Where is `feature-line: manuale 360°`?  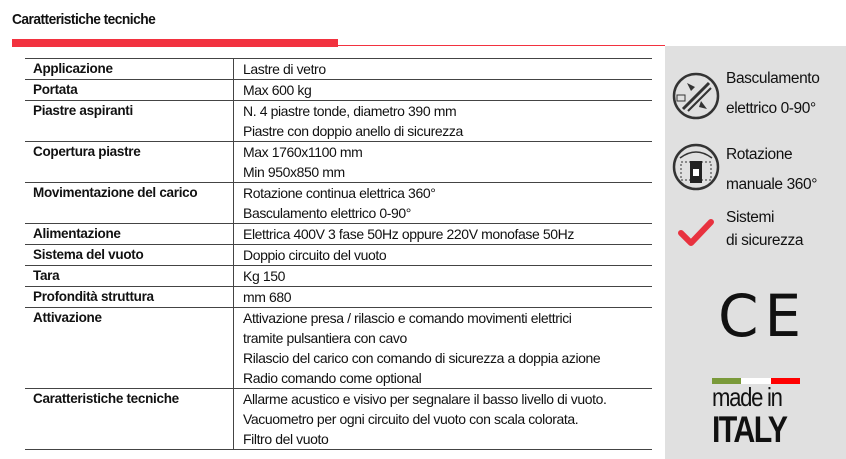 feature-line: manuale 360° is located at coordinates (772, 184).